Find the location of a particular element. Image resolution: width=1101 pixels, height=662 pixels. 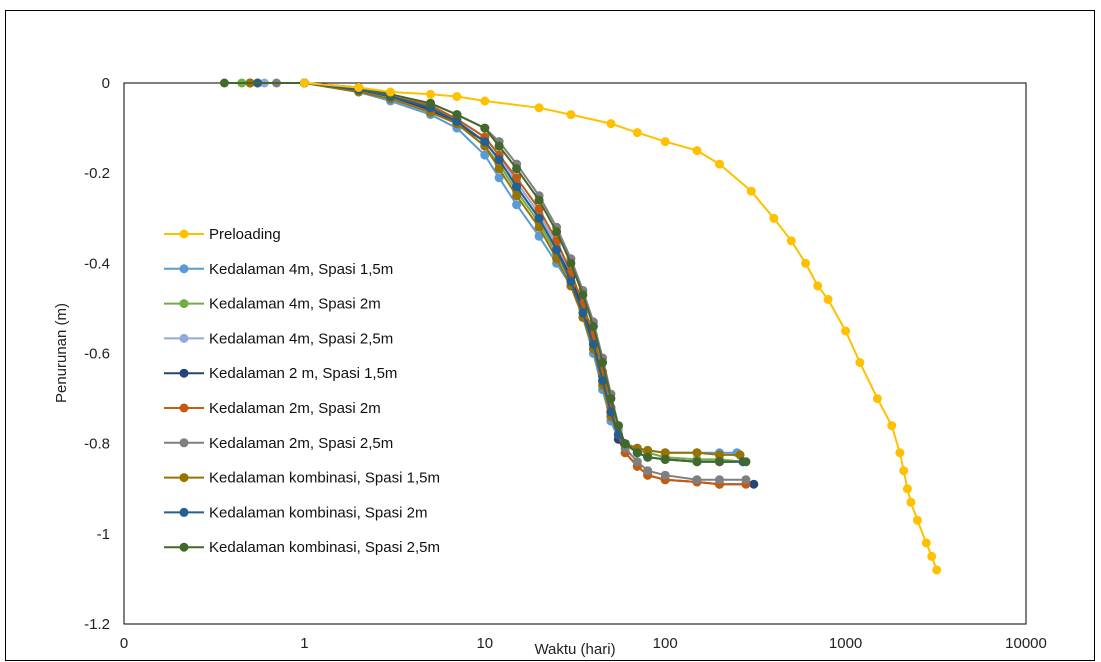

legend-item: Kedalaman 4m, Spasi 1,5m is located at coordinates (278, 269).